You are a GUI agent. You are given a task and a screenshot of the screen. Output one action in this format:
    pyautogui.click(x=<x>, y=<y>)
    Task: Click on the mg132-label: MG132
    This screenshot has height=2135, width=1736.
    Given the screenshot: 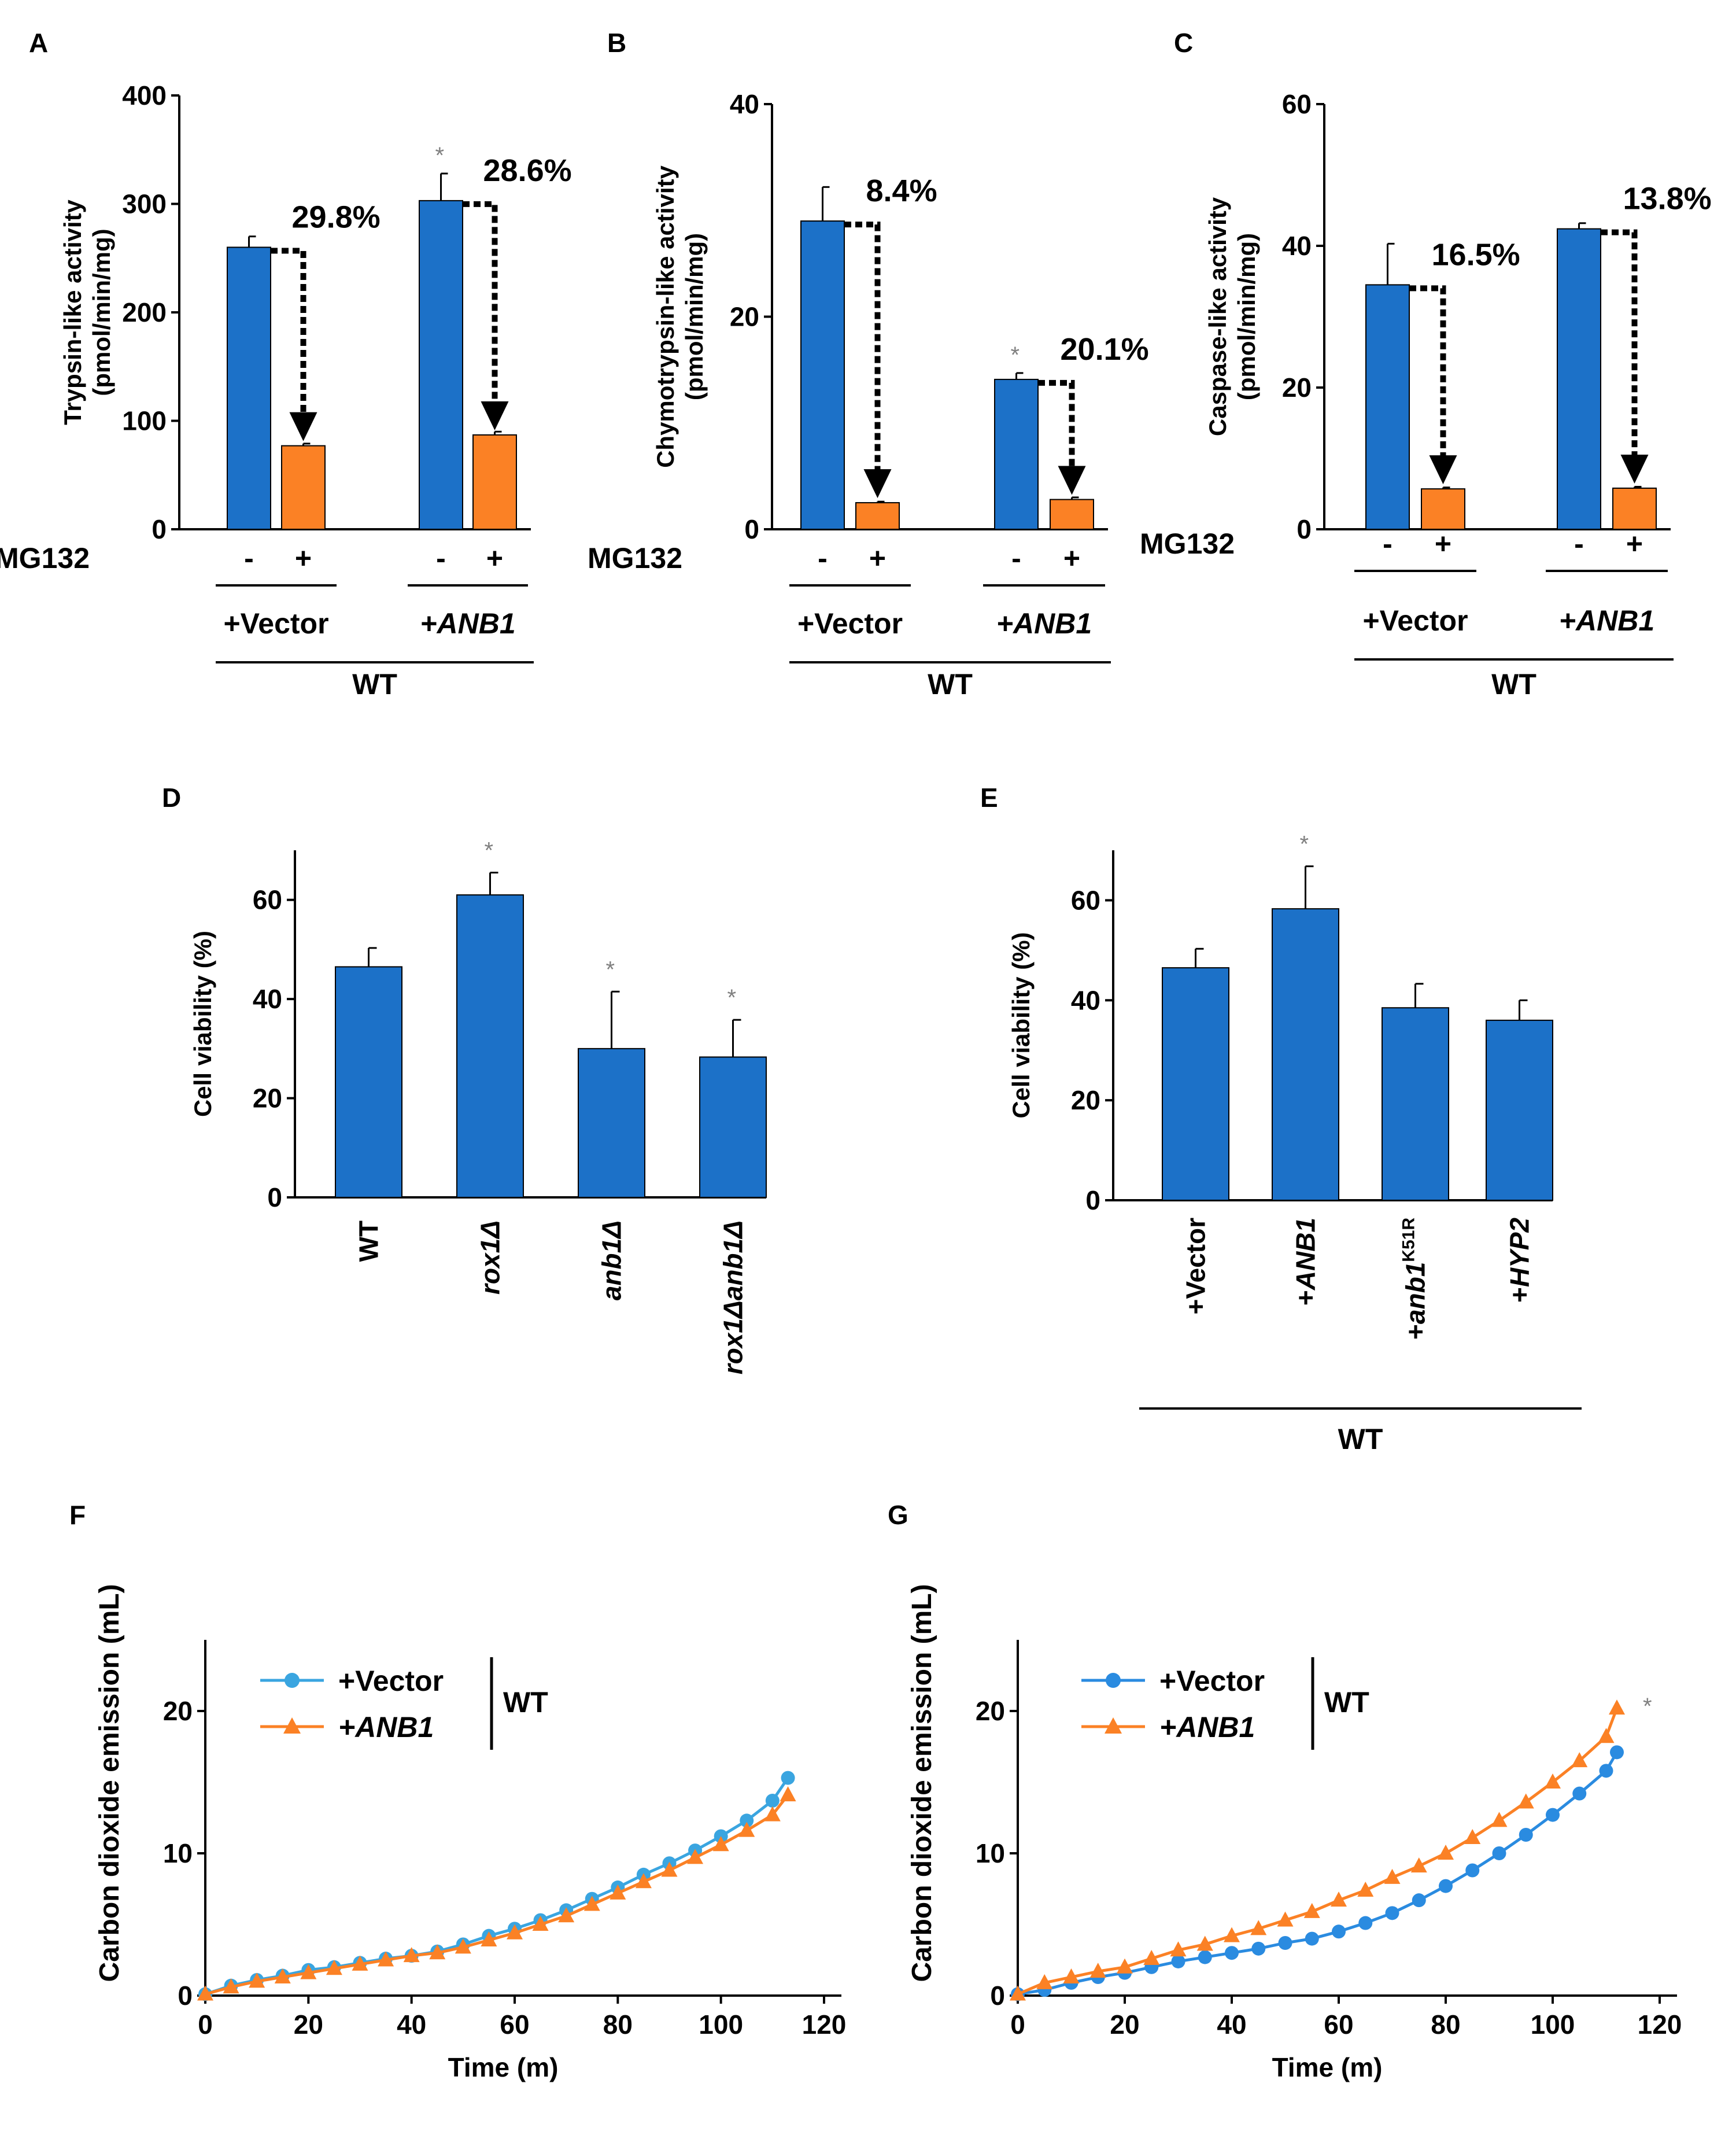 What is the action you would take?
    pyautogui.click(x=45, y=558)
    